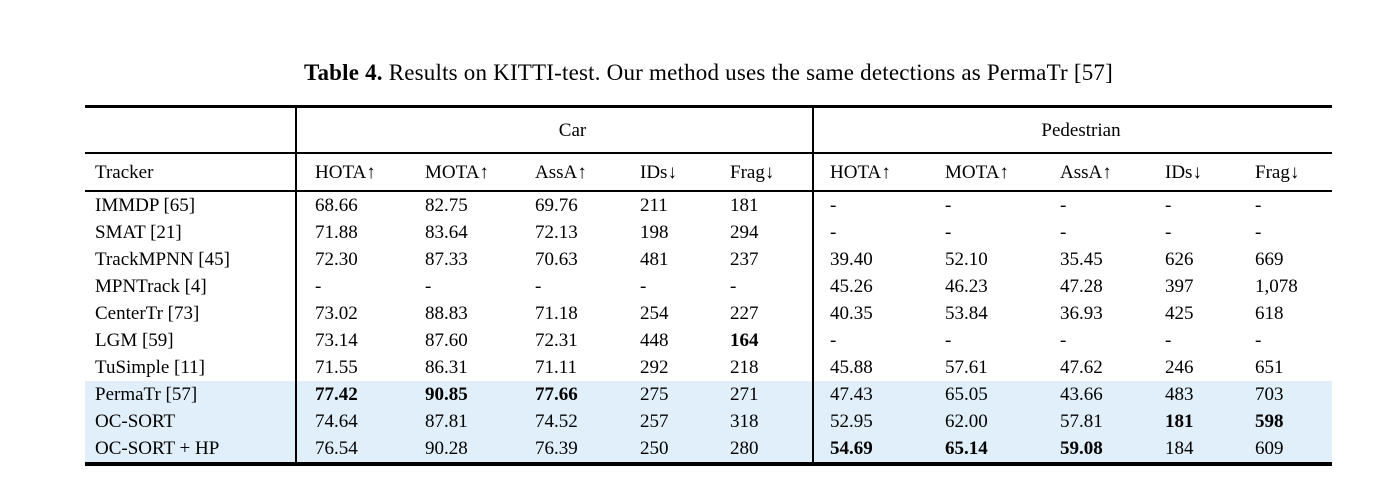 The width and height of the screenshot is (1385, 479). What do you see at coordinates (744, 448) in the screenshot?
I see `metric-value: 280` at bounding box center [744, 448].